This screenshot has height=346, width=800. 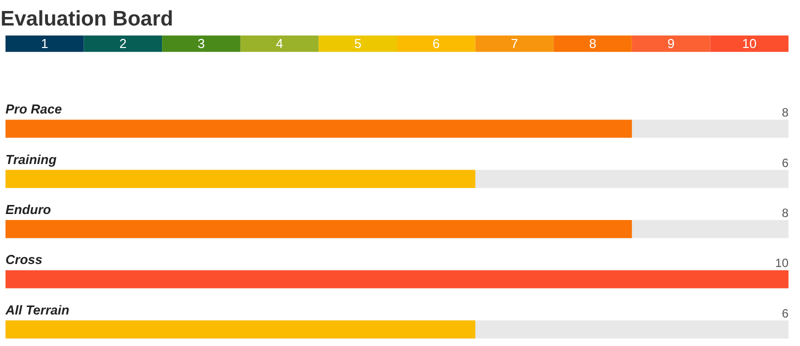 What do you see at coordinates (201, 44) in the screenshot?
I see `x-tick-label: 3` at bounding box center [201, 44].